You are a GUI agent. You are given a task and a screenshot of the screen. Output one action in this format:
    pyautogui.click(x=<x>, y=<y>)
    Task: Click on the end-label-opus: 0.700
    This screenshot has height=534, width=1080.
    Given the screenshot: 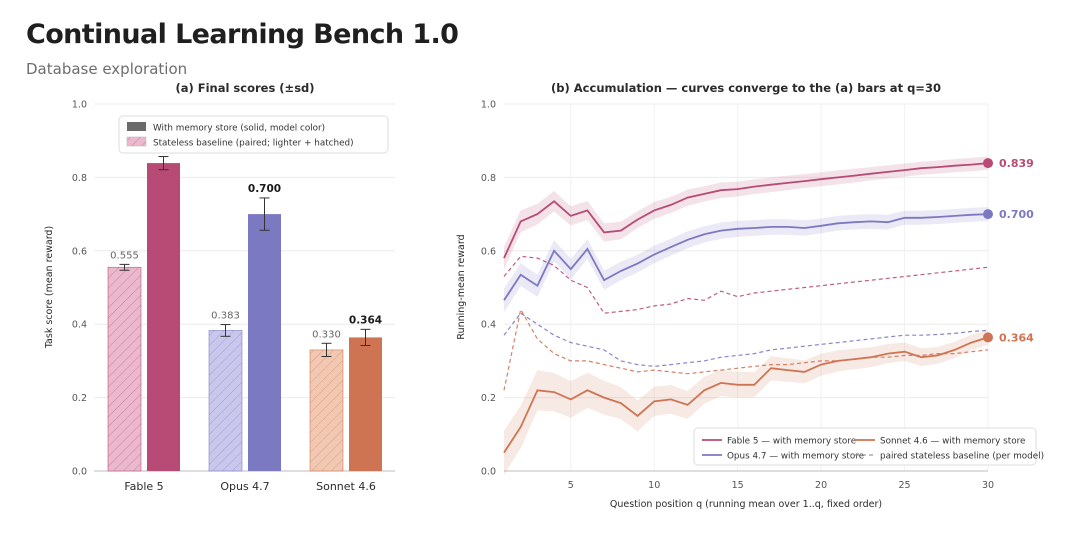 What is the action you would take?
    pyautogui.click(x=1016, y=214)
    